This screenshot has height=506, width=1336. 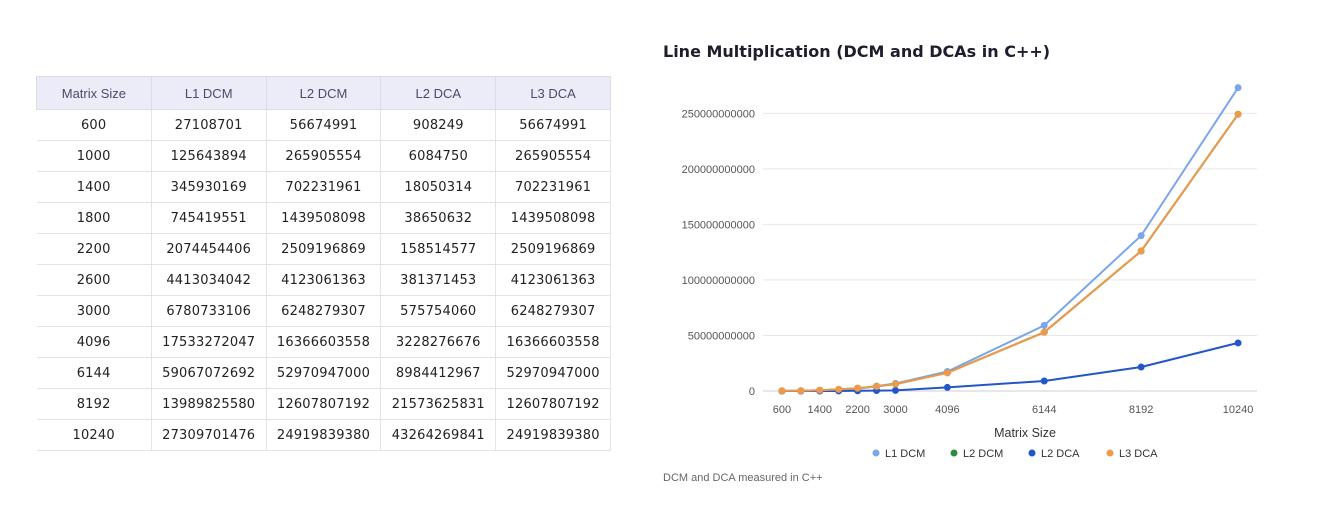 I want to click on table-header-row: Matrix Size L1 DCM L2 DCM L2 DCA L3 DCA, so click(x=323, y=93).